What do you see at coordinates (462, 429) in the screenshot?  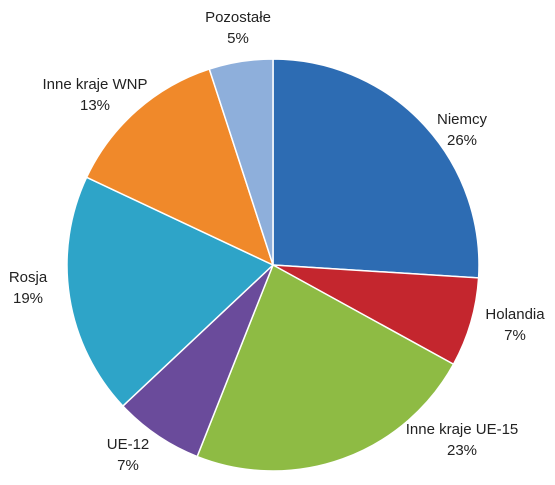 I see `slice-label: Inne kraje UE-15` at bounding box center [462, 429].